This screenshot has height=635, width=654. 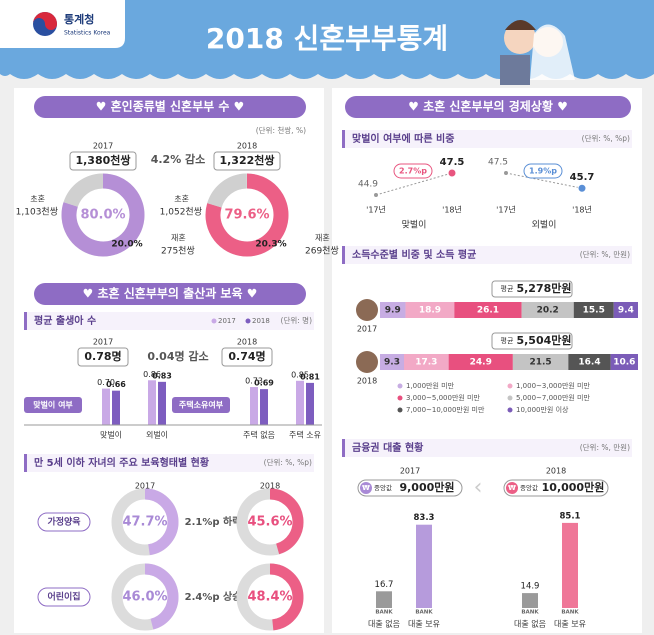 What do you see at coordinates (506, 210) in the screenshot?
I see `x-label: '17년` at bounding box center [506, 210].